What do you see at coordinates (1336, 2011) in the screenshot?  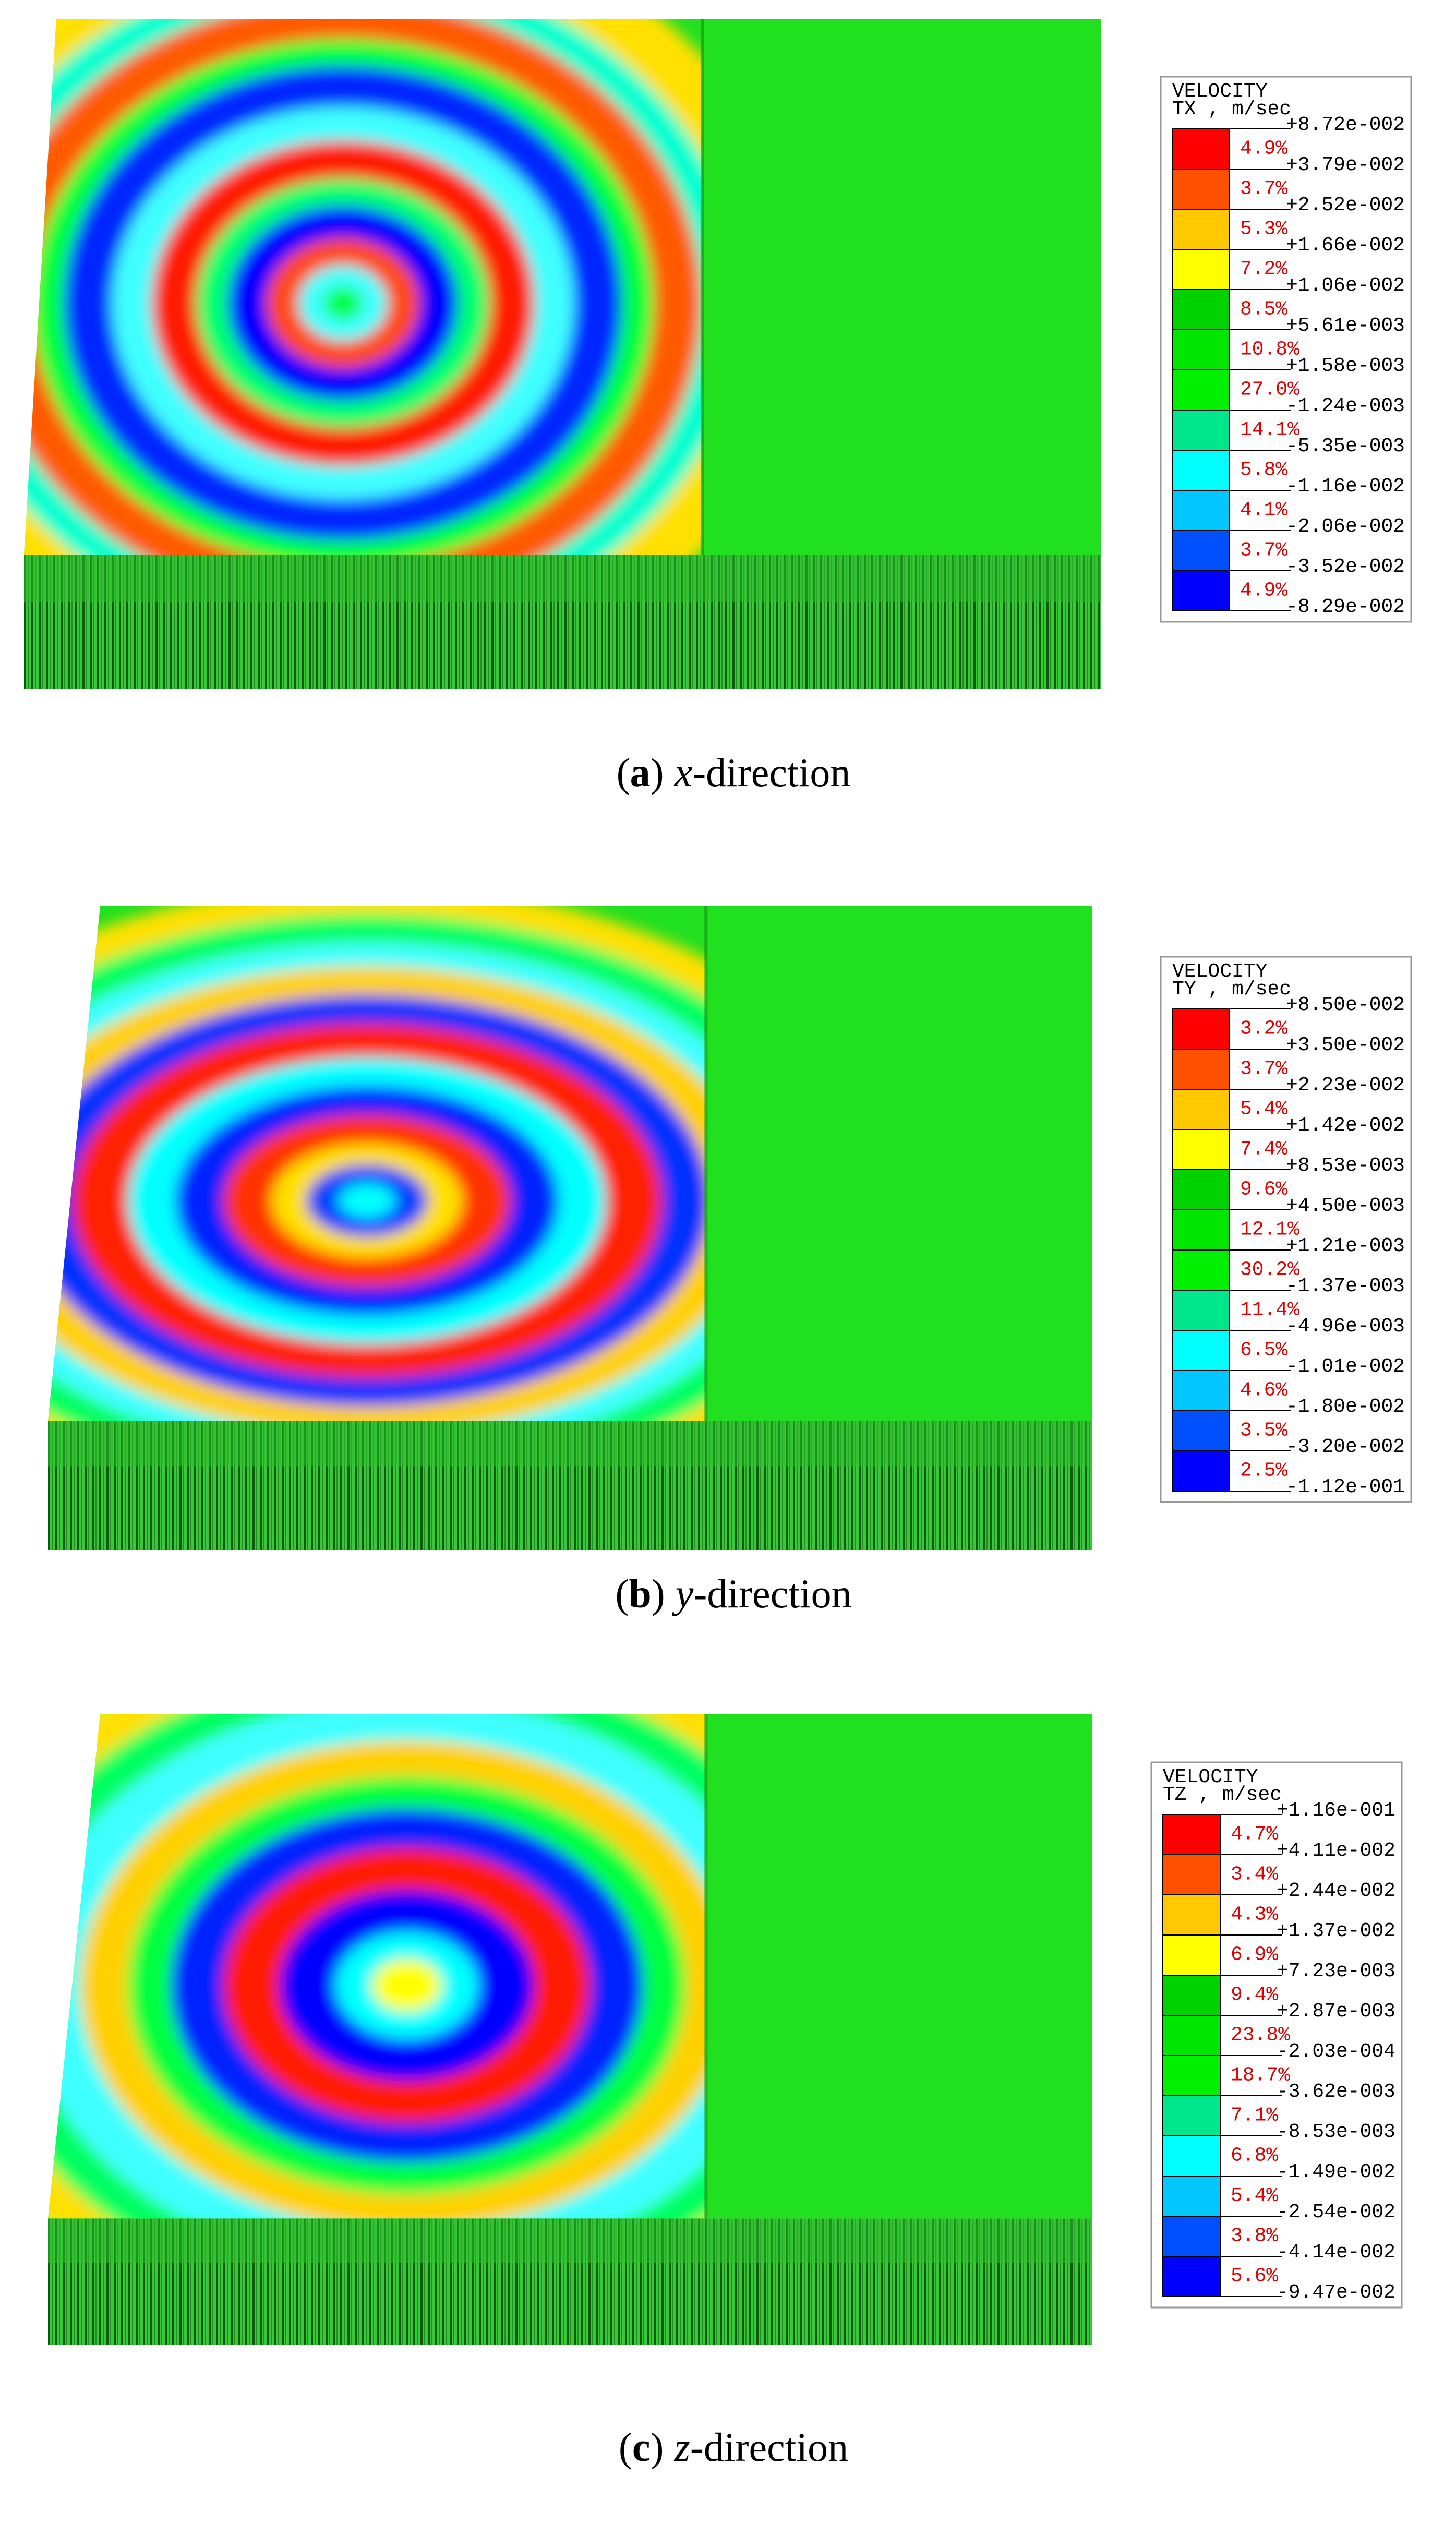 I see `legend-value: +2.87e-003` at bounding box center [1336, 2011].